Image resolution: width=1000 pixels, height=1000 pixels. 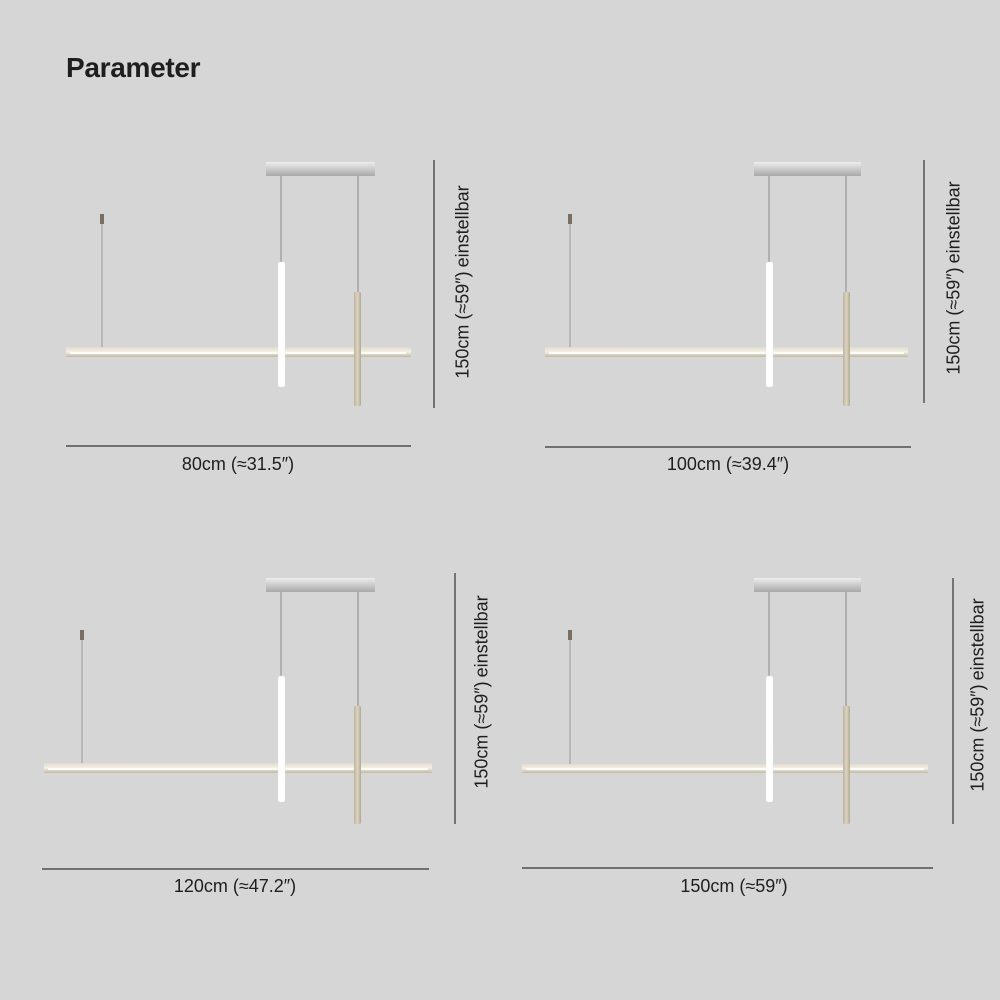 I want to click on lamp-100cm, so click(x=735, y=304).